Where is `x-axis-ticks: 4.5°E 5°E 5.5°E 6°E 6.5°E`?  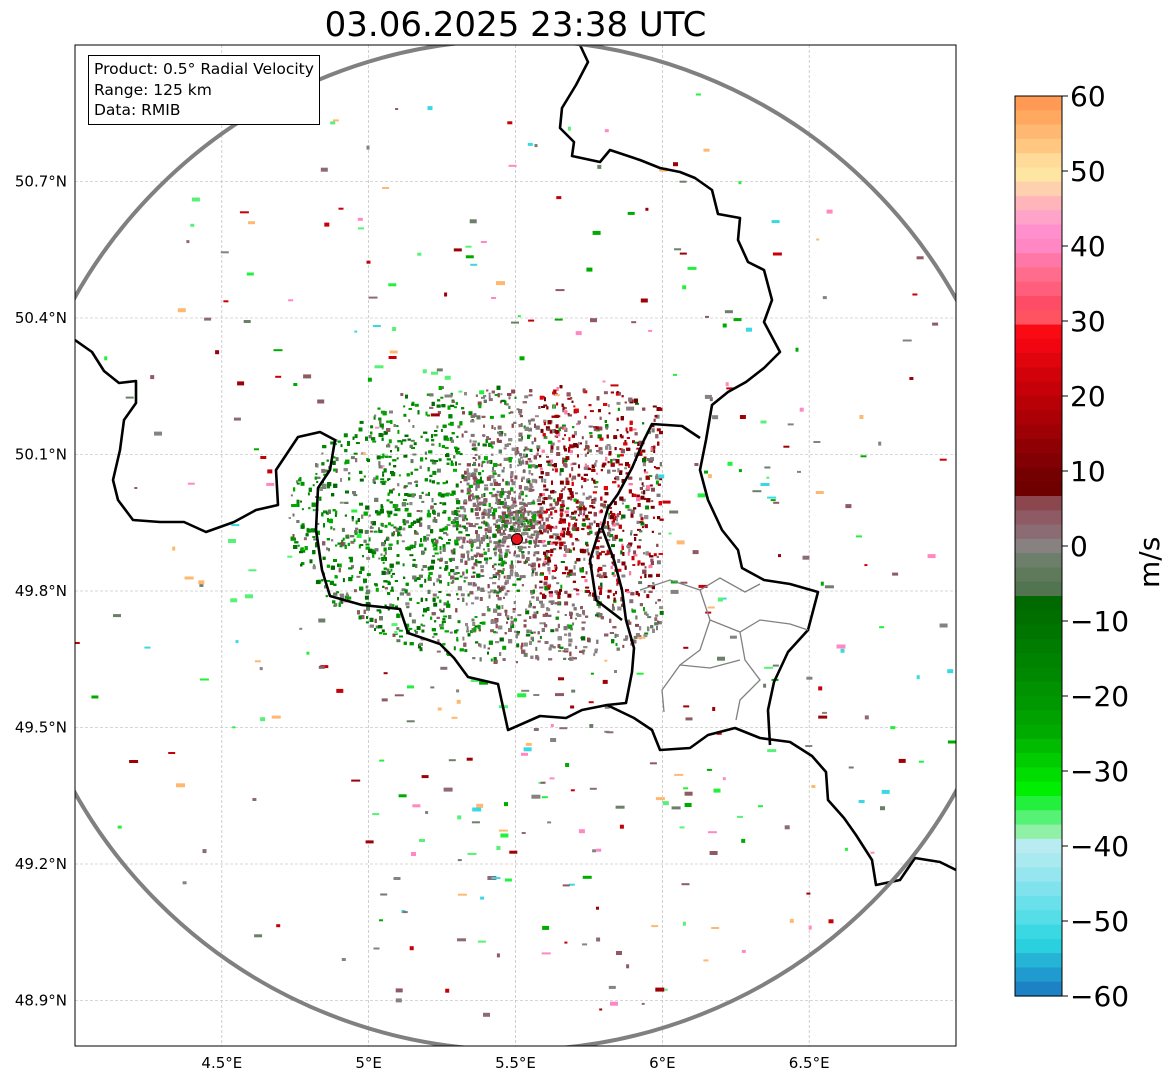 x-axis-ticks: 4.5°E 5°E 5.5°E 6°E 6.5°E is located at coordinates (515, 1063).